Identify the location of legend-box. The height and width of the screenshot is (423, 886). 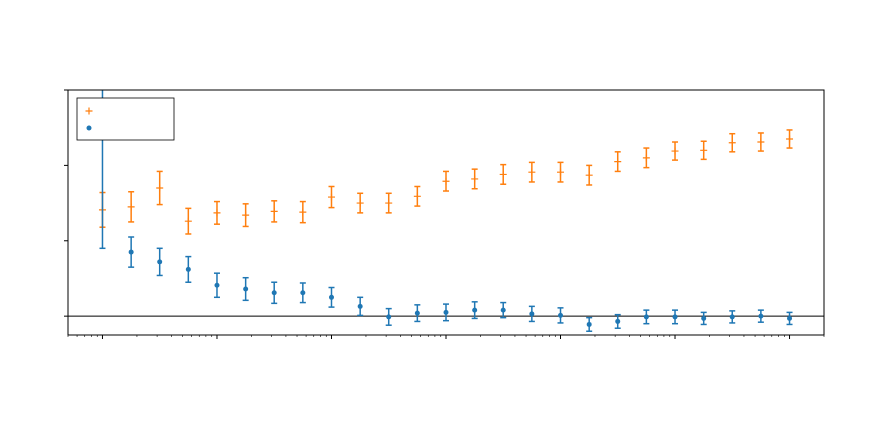
(125, 119).